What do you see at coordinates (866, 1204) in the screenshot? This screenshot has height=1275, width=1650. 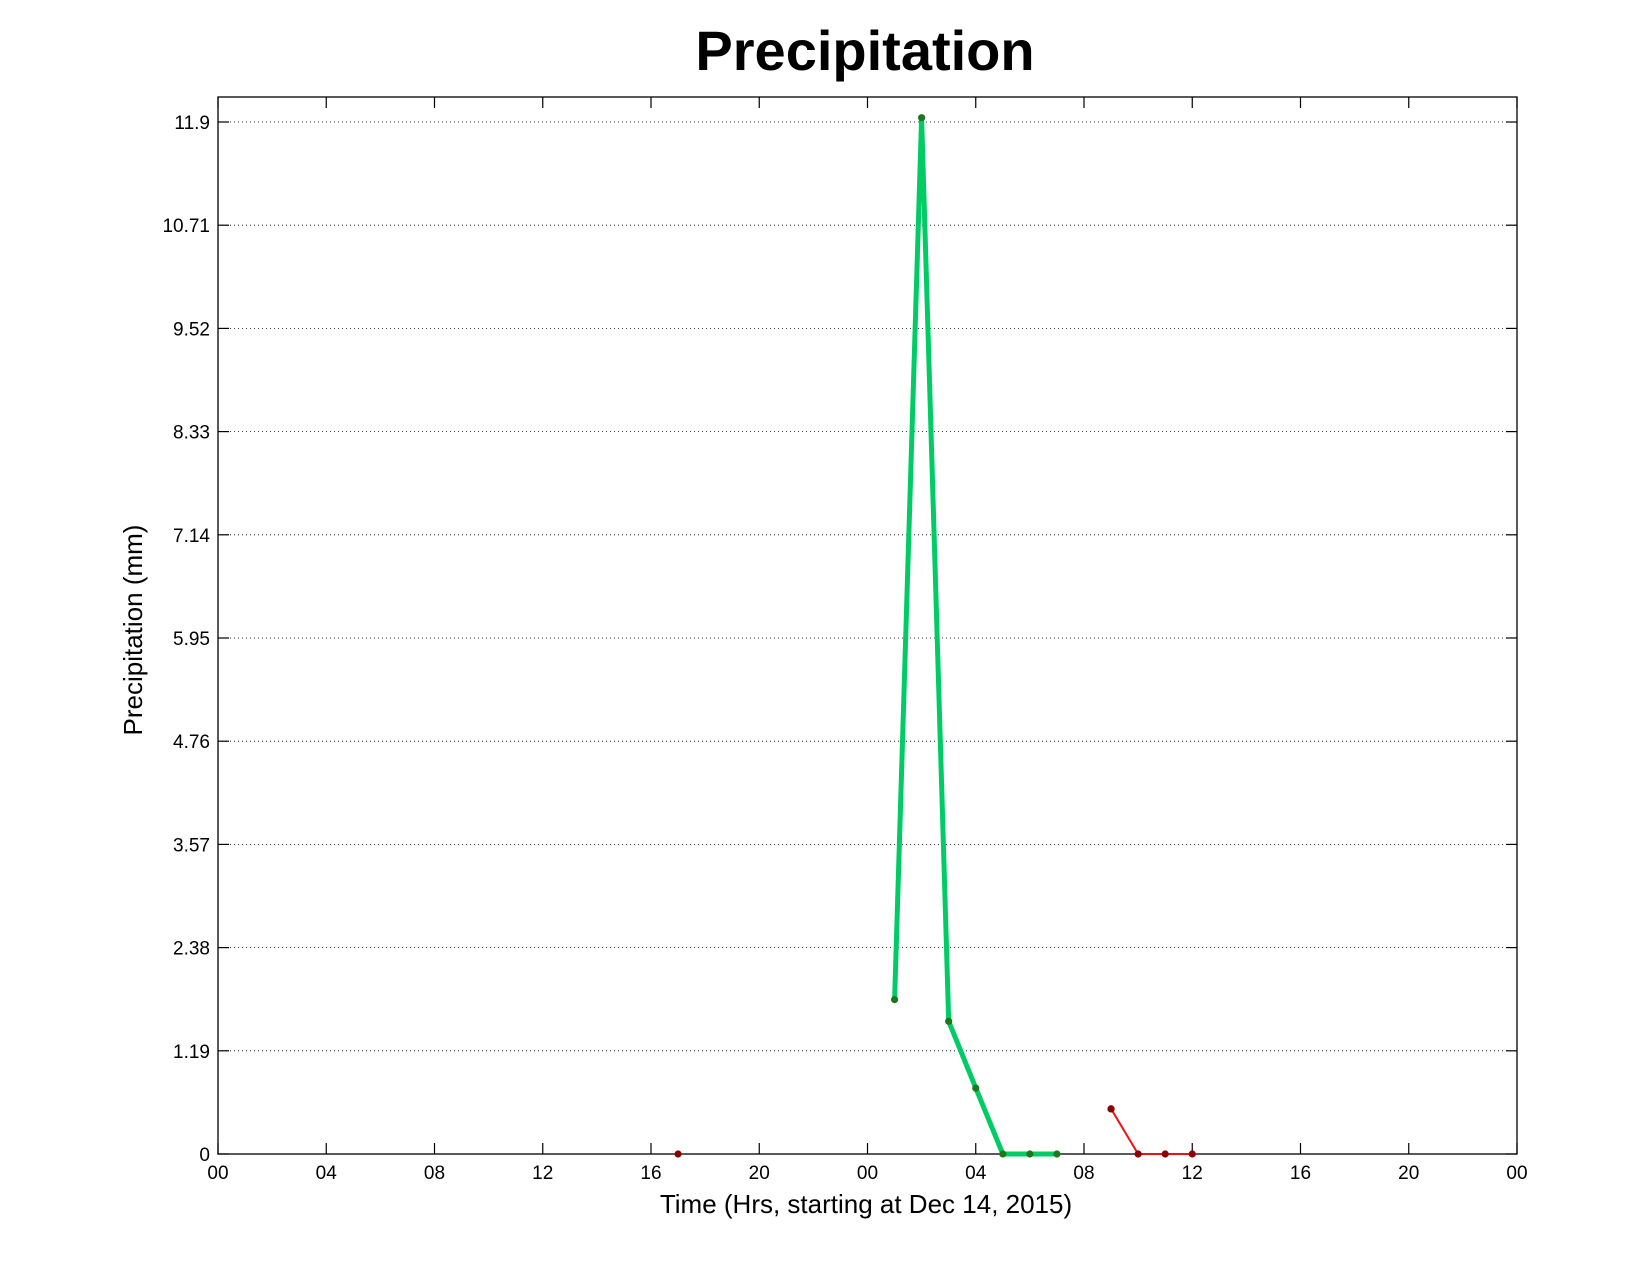 I see `x-axis-label: Time (Hrs, starting at Dec 14, 2015)` at bounding box center [866, 1204].